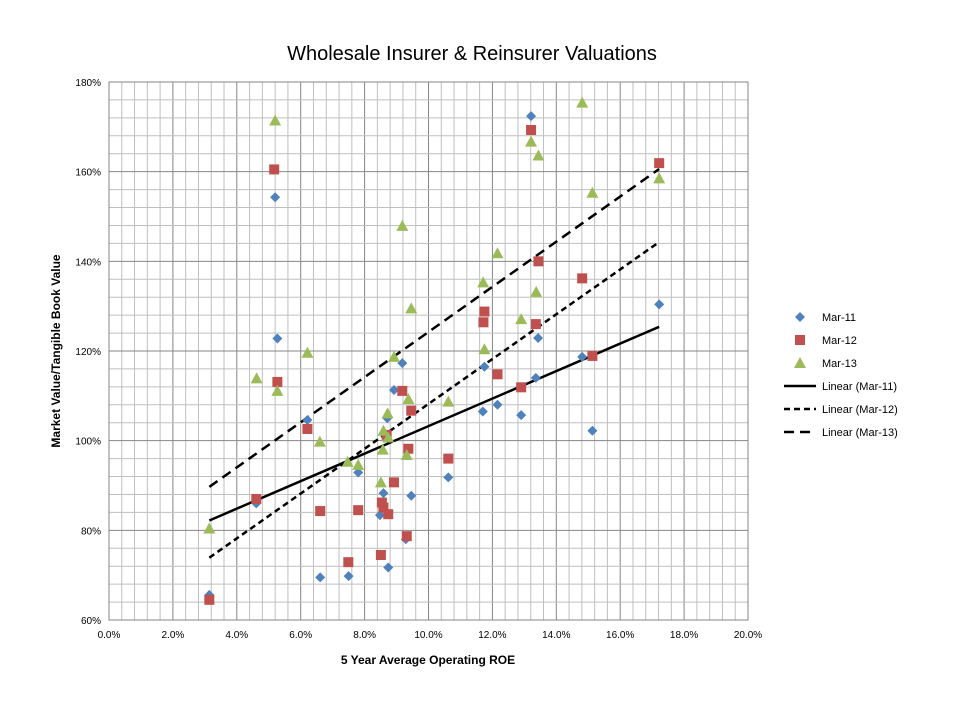  I want to click on x-tick-label: 12.0%, so click(492, 635).